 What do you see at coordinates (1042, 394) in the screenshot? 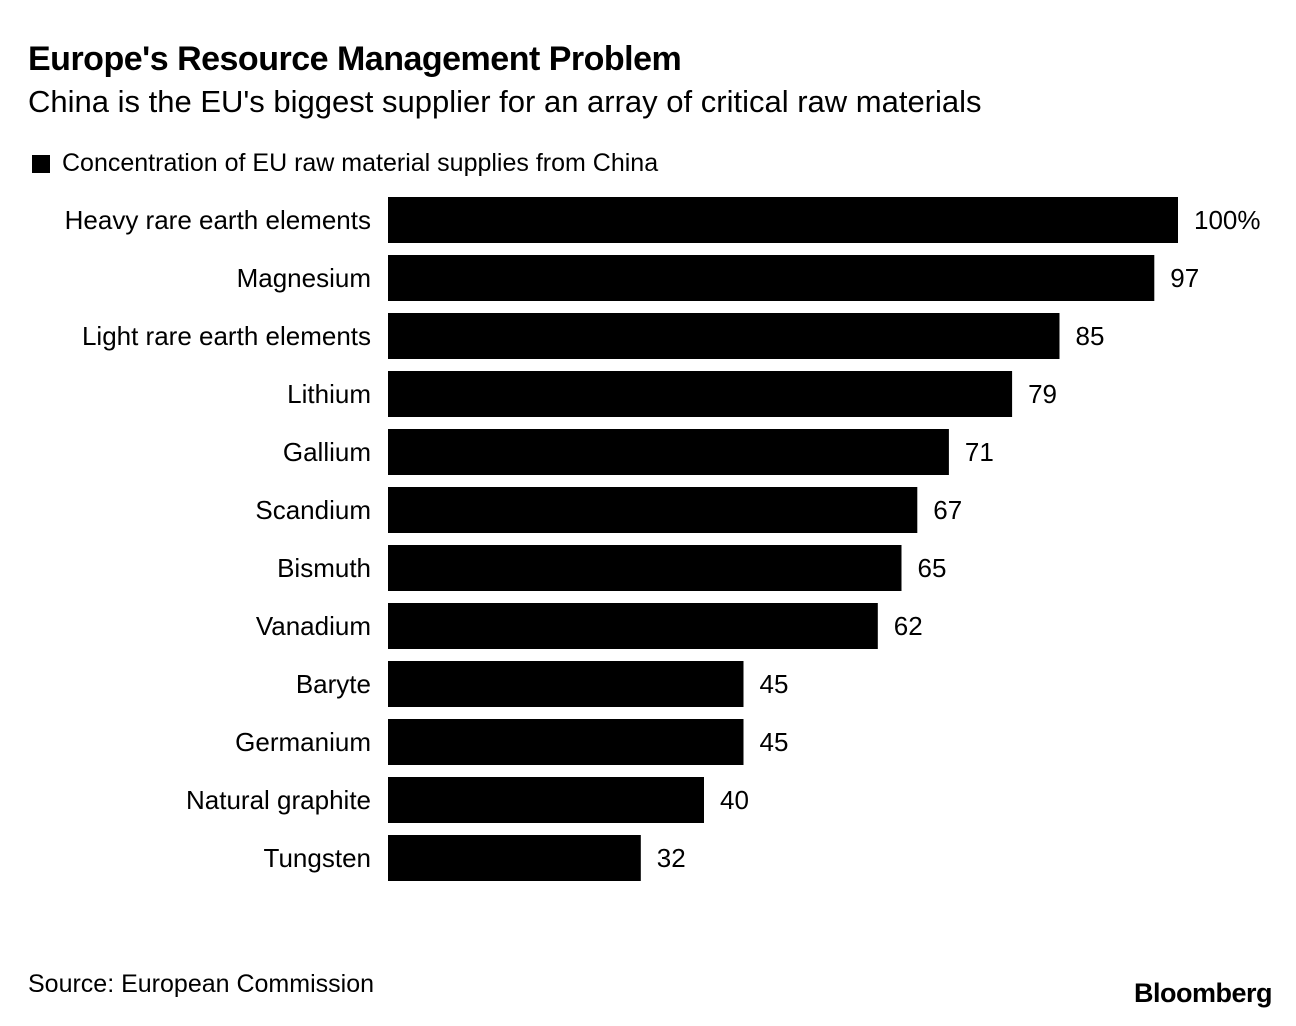
I see `value-label: 79` at bounding box center [1042, 394].